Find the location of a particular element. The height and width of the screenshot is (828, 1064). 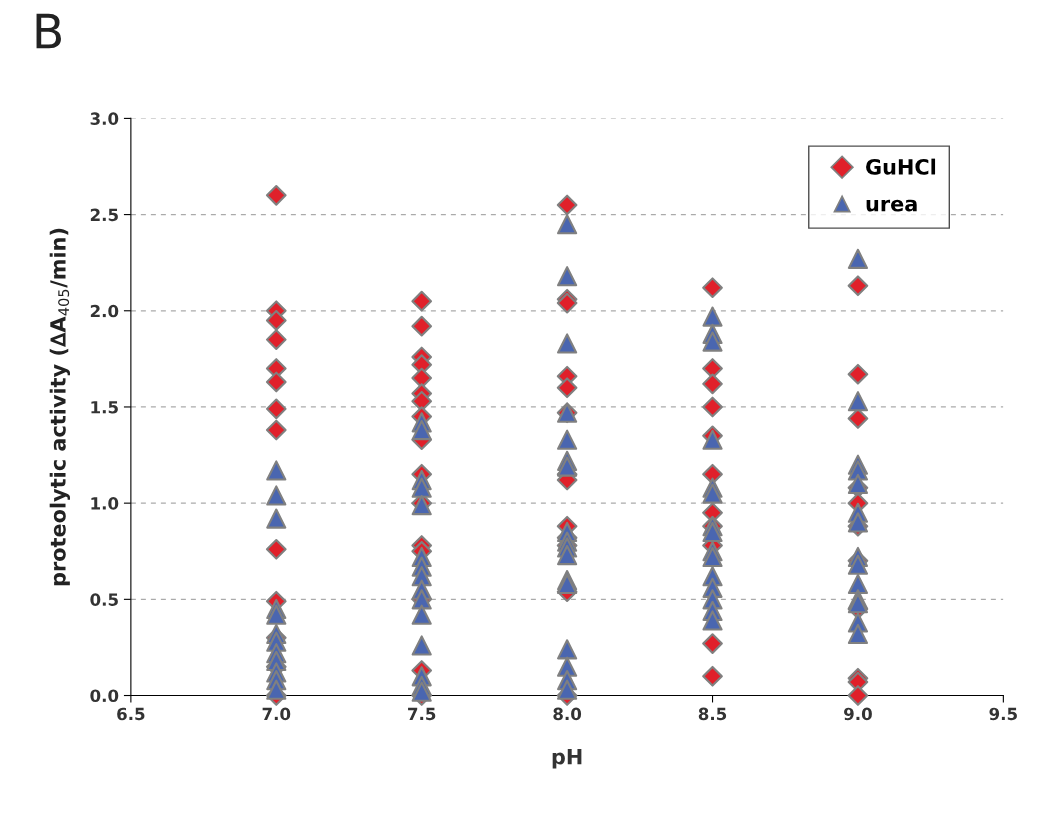

y-axis-title: proteolytic activity (∆A$_{405}$/min) is located at coordinates (60, 407).